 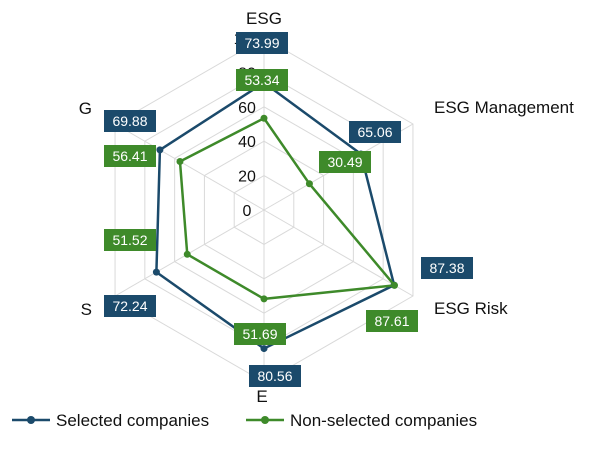 What do you see at coordinates (247, 125) in the screenshot?
I see `radial-ticks: 020406080100` at bounding box center [247, 125].